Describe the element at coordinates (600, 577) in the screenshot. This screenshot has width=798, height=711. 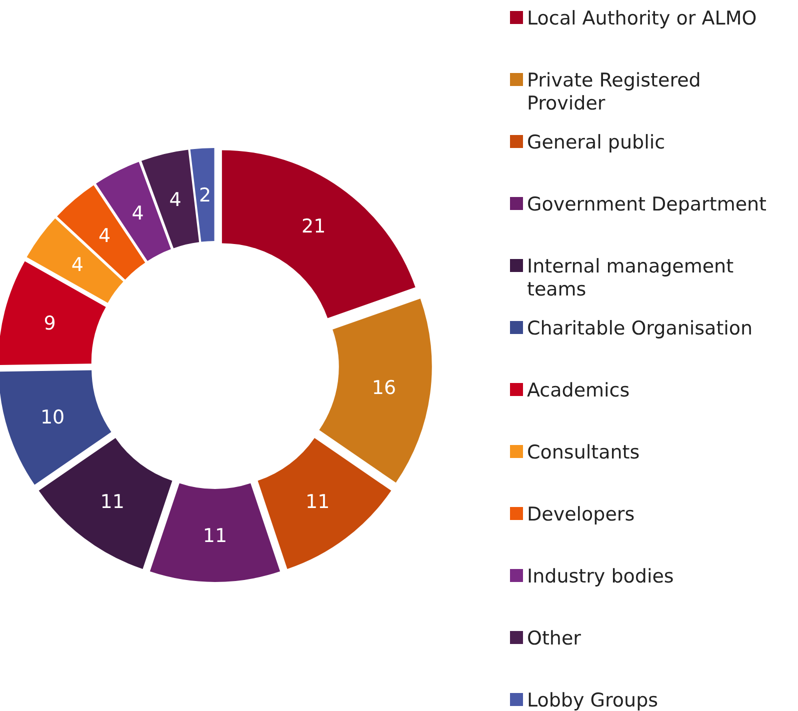
I see `legend-label: Industry bodies` at that location.